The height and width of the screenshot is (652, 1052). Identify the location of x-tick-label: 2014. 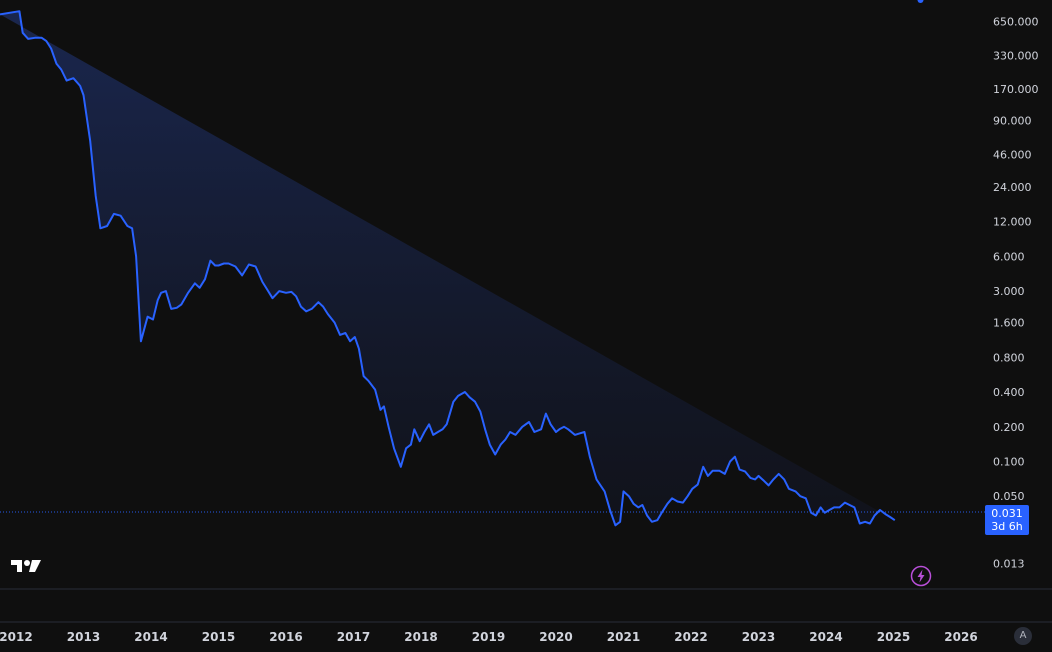
(150, 637).